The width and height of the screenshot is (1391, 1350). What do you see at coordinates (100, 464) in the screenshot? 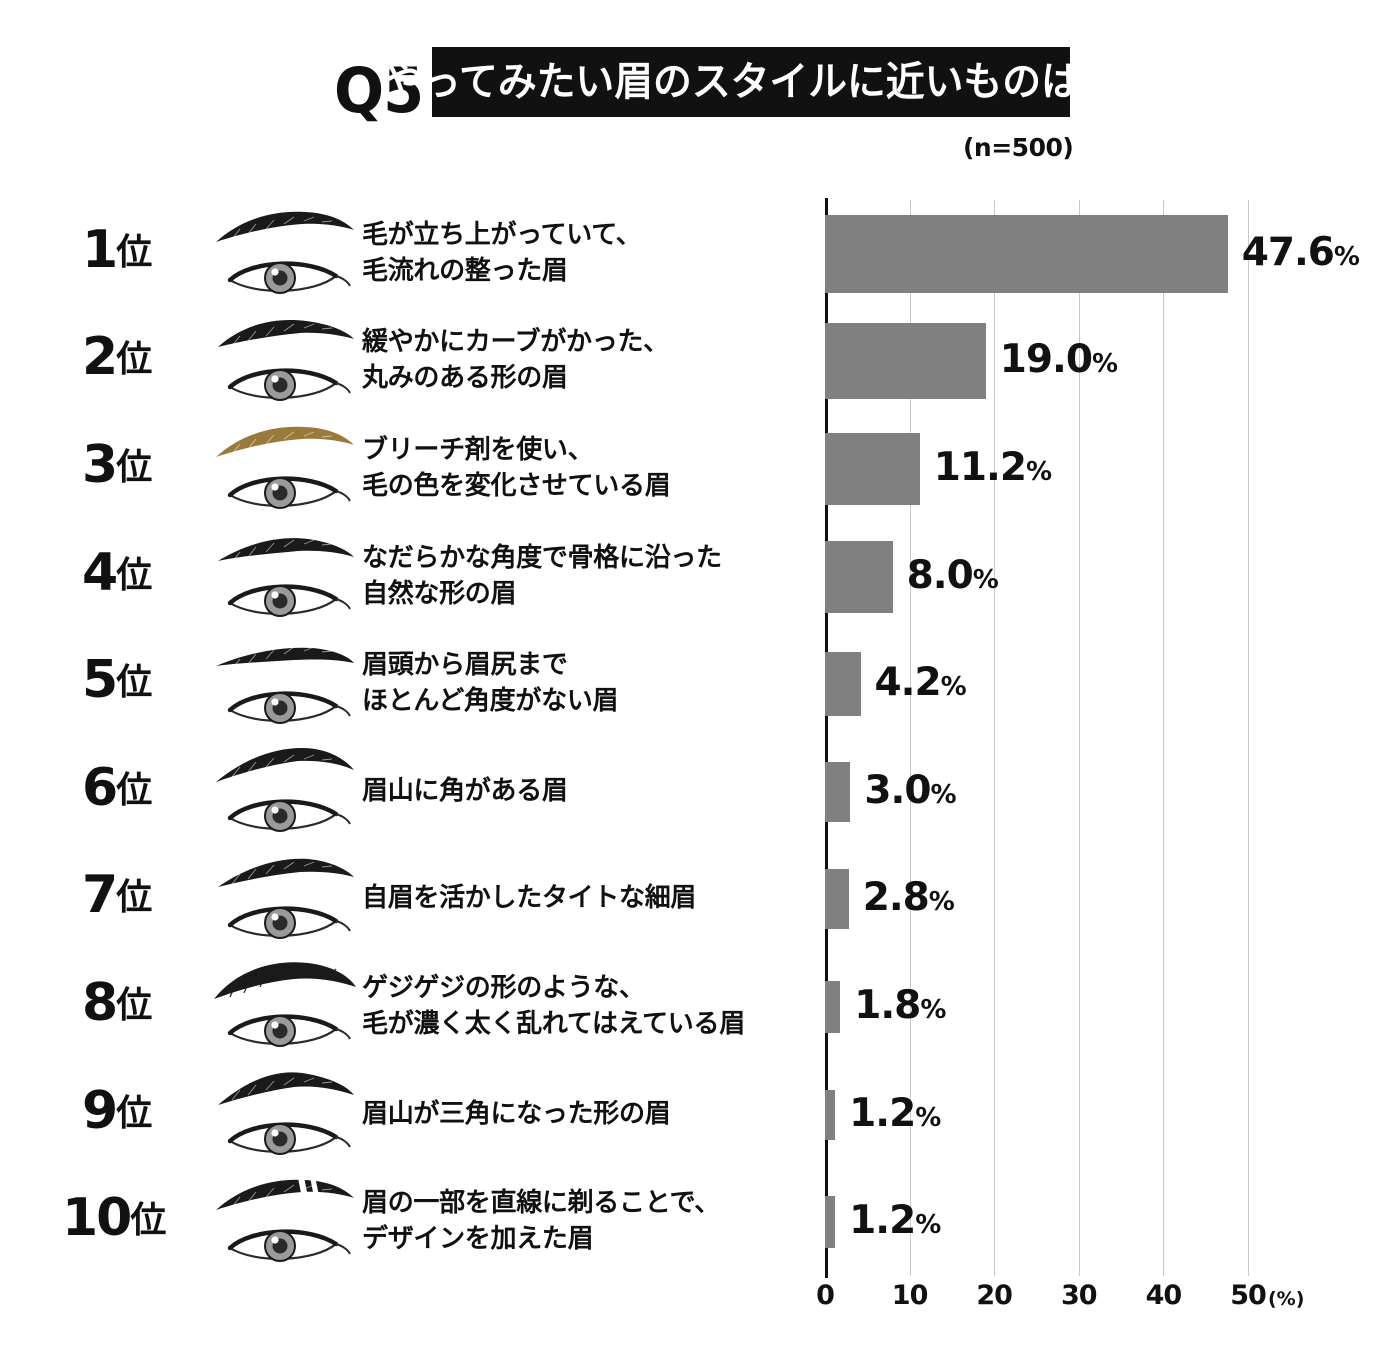
I see `rank-number: 3` at bounding box center [100, 464].